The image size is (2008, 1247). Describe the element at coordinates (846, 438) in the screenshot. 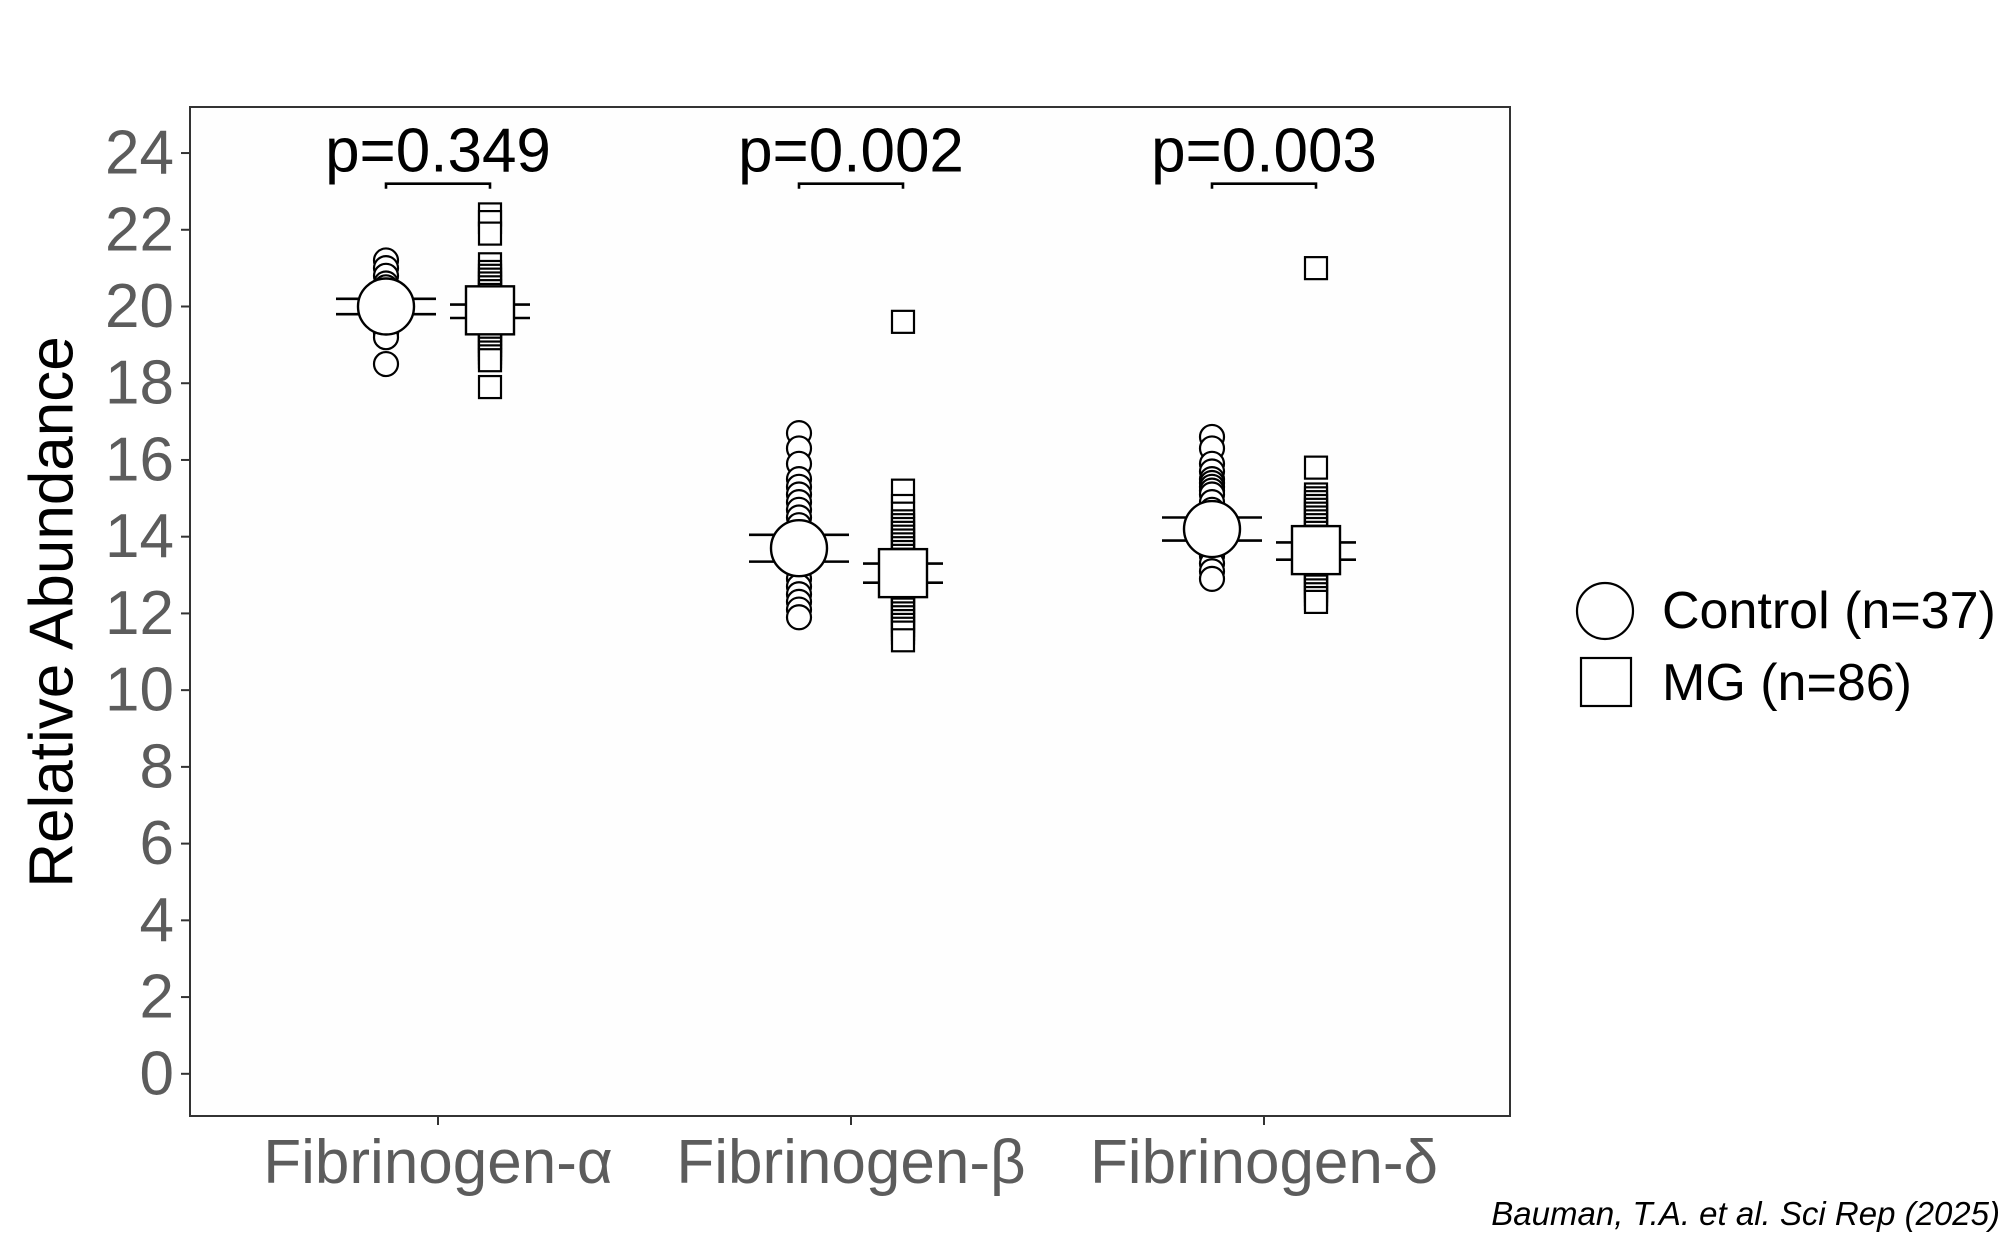

I see `mean-ci-markers` at that location.